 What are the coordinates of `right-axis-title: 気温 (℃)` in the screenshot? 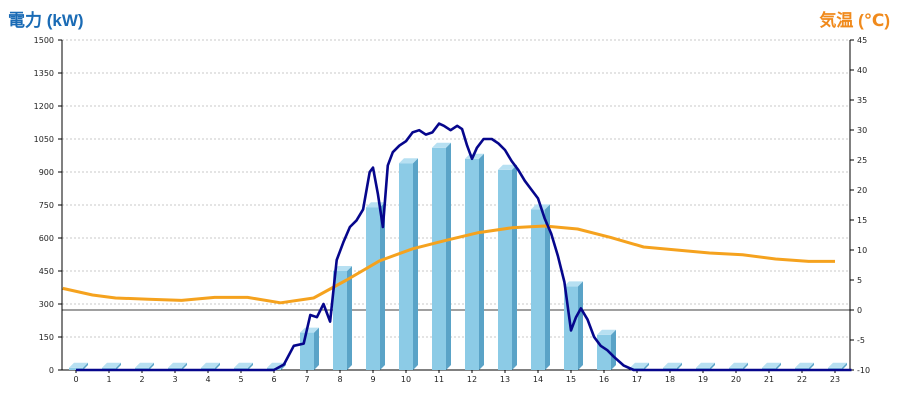 It's located at (854, 20).